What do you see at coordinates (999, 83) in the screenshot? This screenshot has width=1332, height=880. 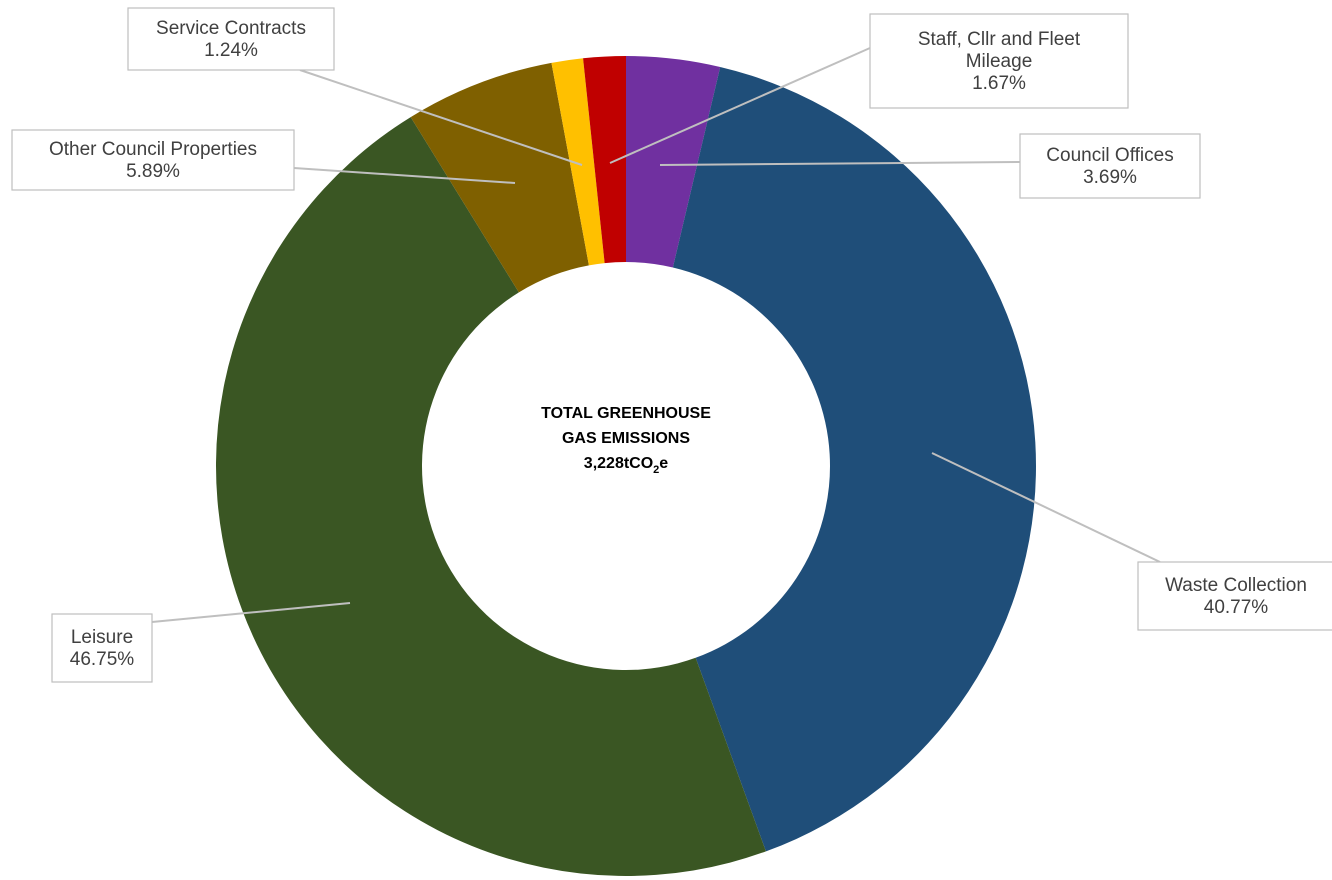 I see `data-label-percent: 1.67%` at bounding box center [999, 83].